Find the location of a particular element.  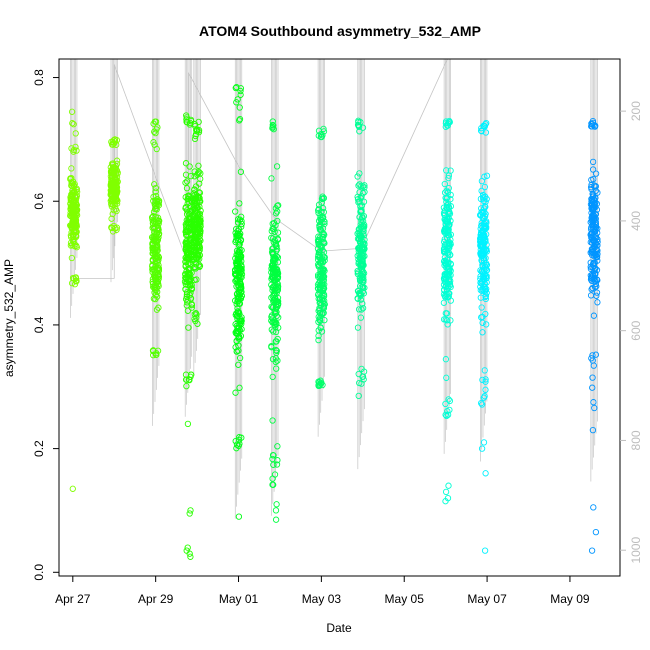

y-tick-label: 0.0 is located at coordinates (39, 572).